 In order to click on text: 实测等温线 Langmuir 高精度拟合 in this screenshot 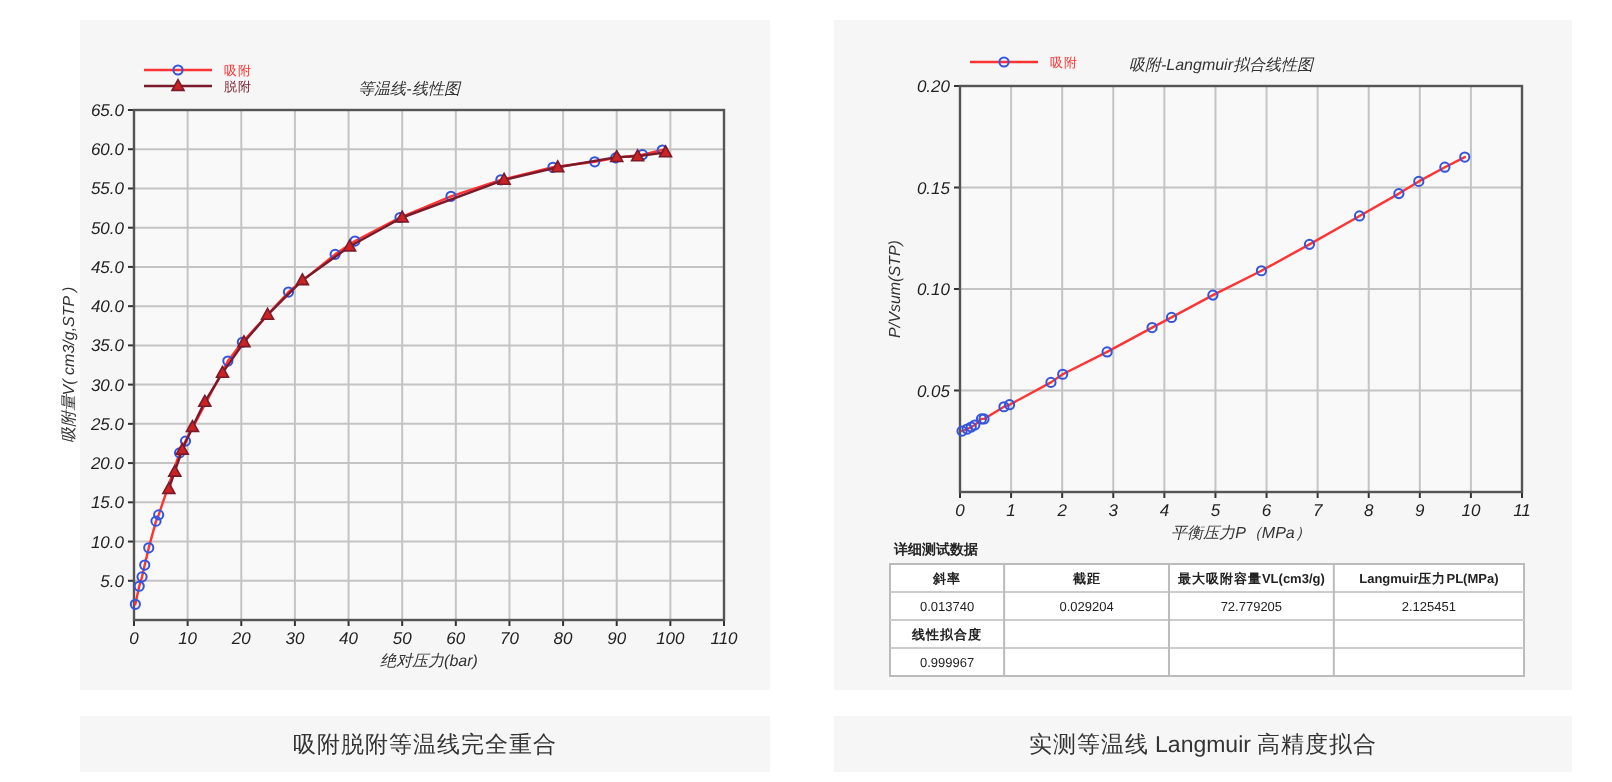, I will do `click(1203, 744)`.